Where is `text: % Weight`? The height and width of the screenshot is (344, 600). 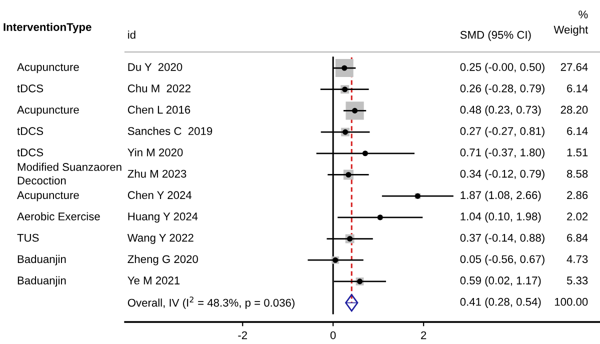 text: % Weight is located at coordinates (571, 23).